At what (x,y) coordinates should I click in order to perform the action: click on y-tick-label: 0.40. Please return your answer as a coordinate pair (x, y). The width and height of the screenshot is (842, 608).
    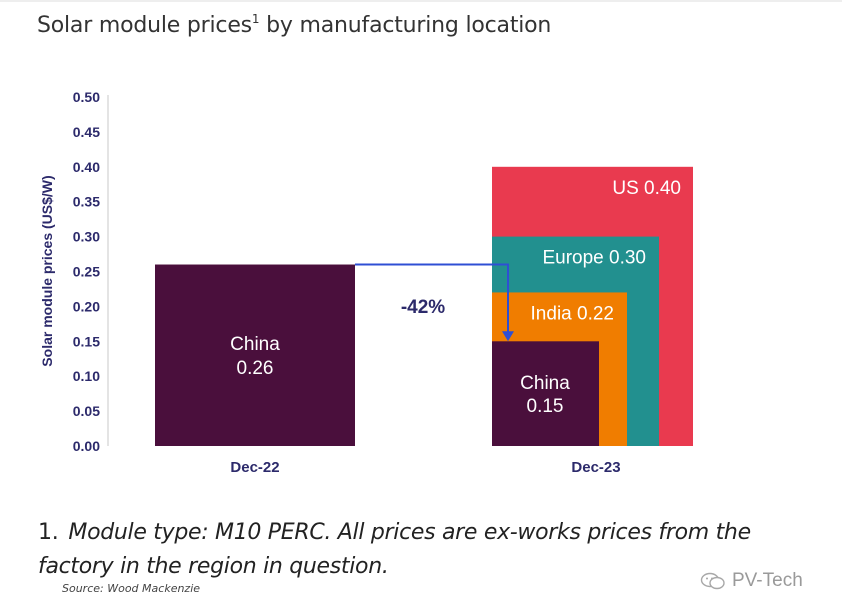
    Looking at the image, I should click on (86, 167).